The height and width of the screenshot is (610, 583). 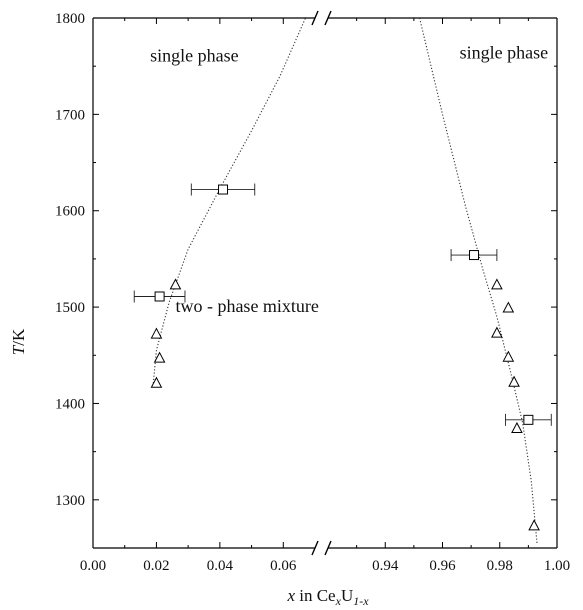 I want to click on x-axis-title-sub1: x, so click(x=338, y=601).